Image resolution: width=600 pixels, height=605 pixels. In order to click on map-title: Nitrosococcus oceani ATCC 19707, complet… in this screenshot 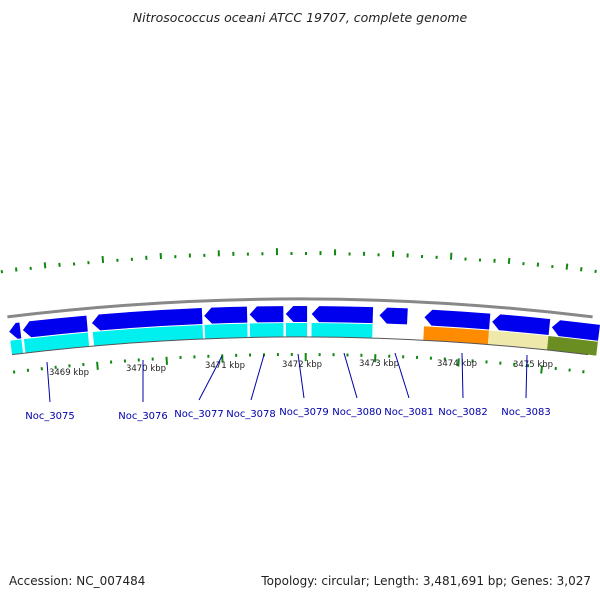, I will do `click(300, 17)`.